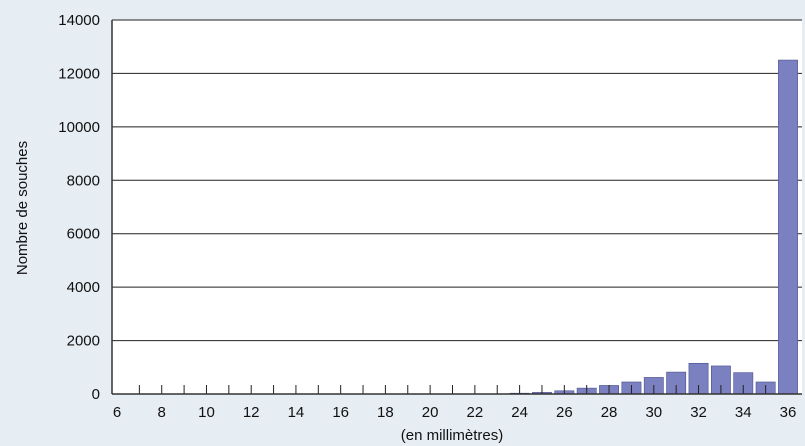 Image resolution: width=805 pixels, height=446 pixels. What do you see at coordinates (83, 180) in the screenshot?
I see `y-tick-label-8000: 8000` at bounding box center [83, 180].